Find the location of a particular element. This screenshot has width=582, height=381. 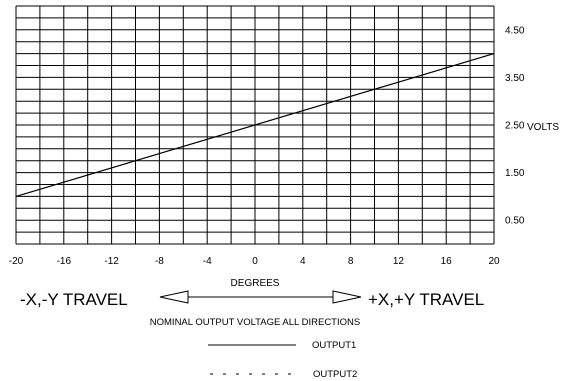

right-travel-label: +X,+Y TRAVEL is located at coordinates (426, 299).